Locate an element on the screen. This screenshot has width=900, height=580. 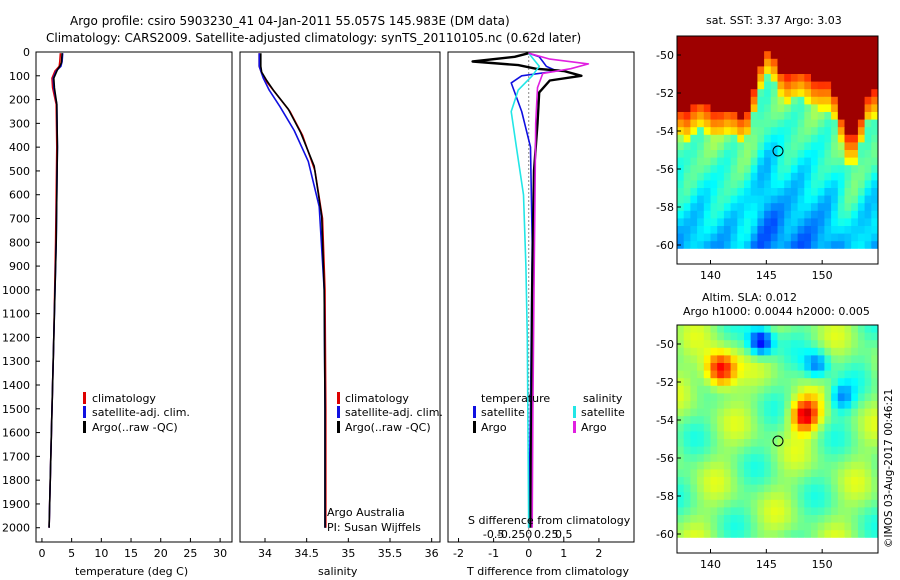
legend-swatch-climatology is located at coordinates (84, 398).